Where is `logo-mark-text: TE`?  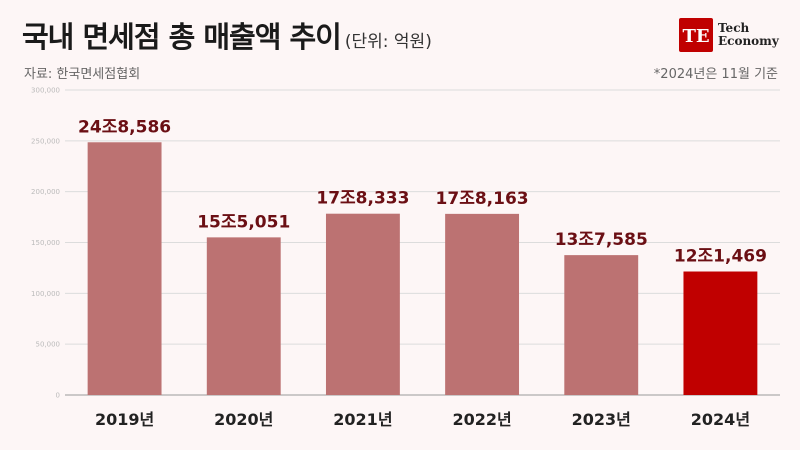
logo-mark-text: TE is located at coordinates (695, 36).